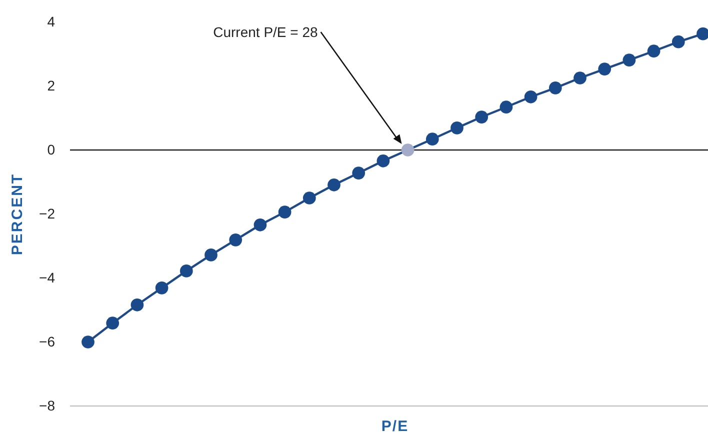 The image size is (708, 435). Describe the element at coordinates (47, 277) in the screenshot. I see `y-tick-label: −4` at that location.